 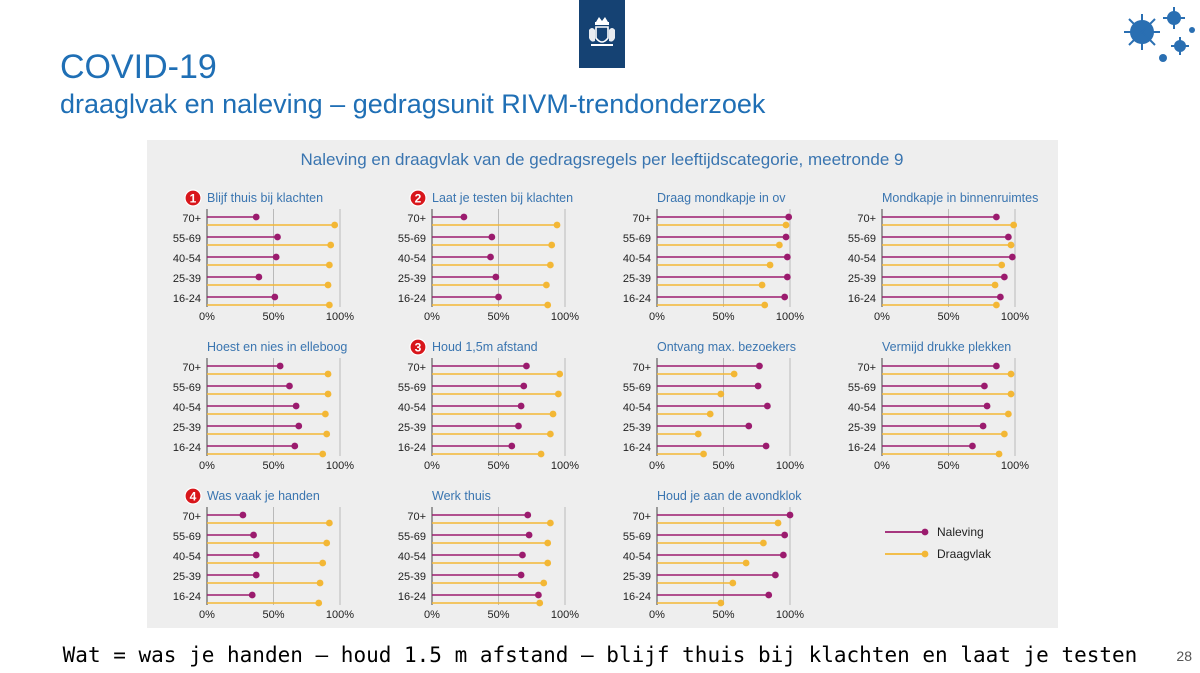 I want to click on slide-title: COVID-19, so click(x=138, y=67).